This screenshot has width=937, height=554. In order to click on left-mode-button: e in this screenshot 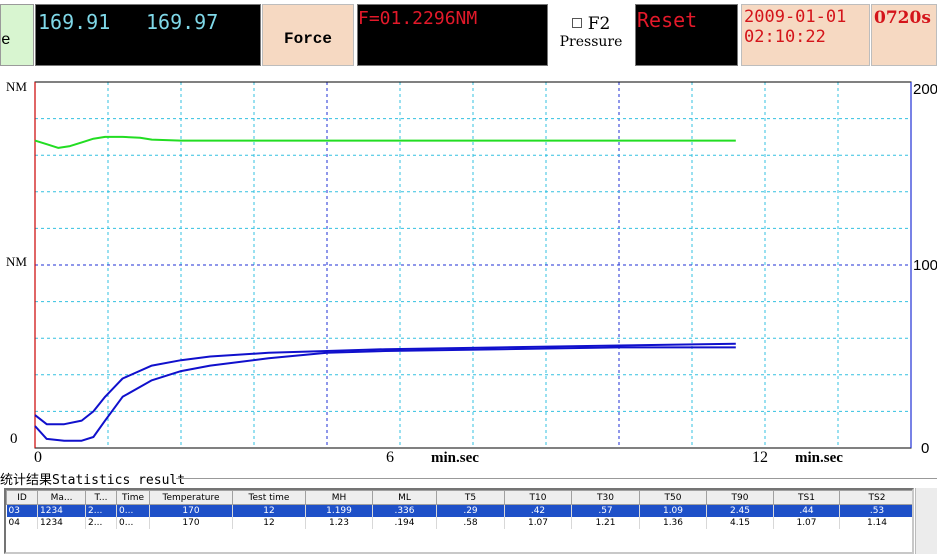, I will do `click(17, 35)`.